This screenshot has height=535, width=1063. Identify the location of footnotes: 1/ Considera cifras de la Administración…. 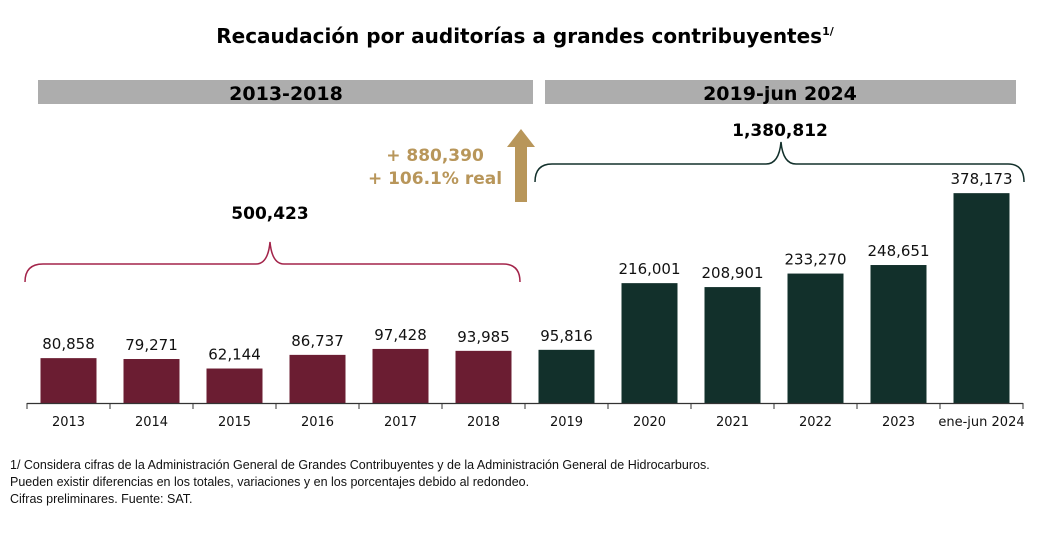
(360, 482).